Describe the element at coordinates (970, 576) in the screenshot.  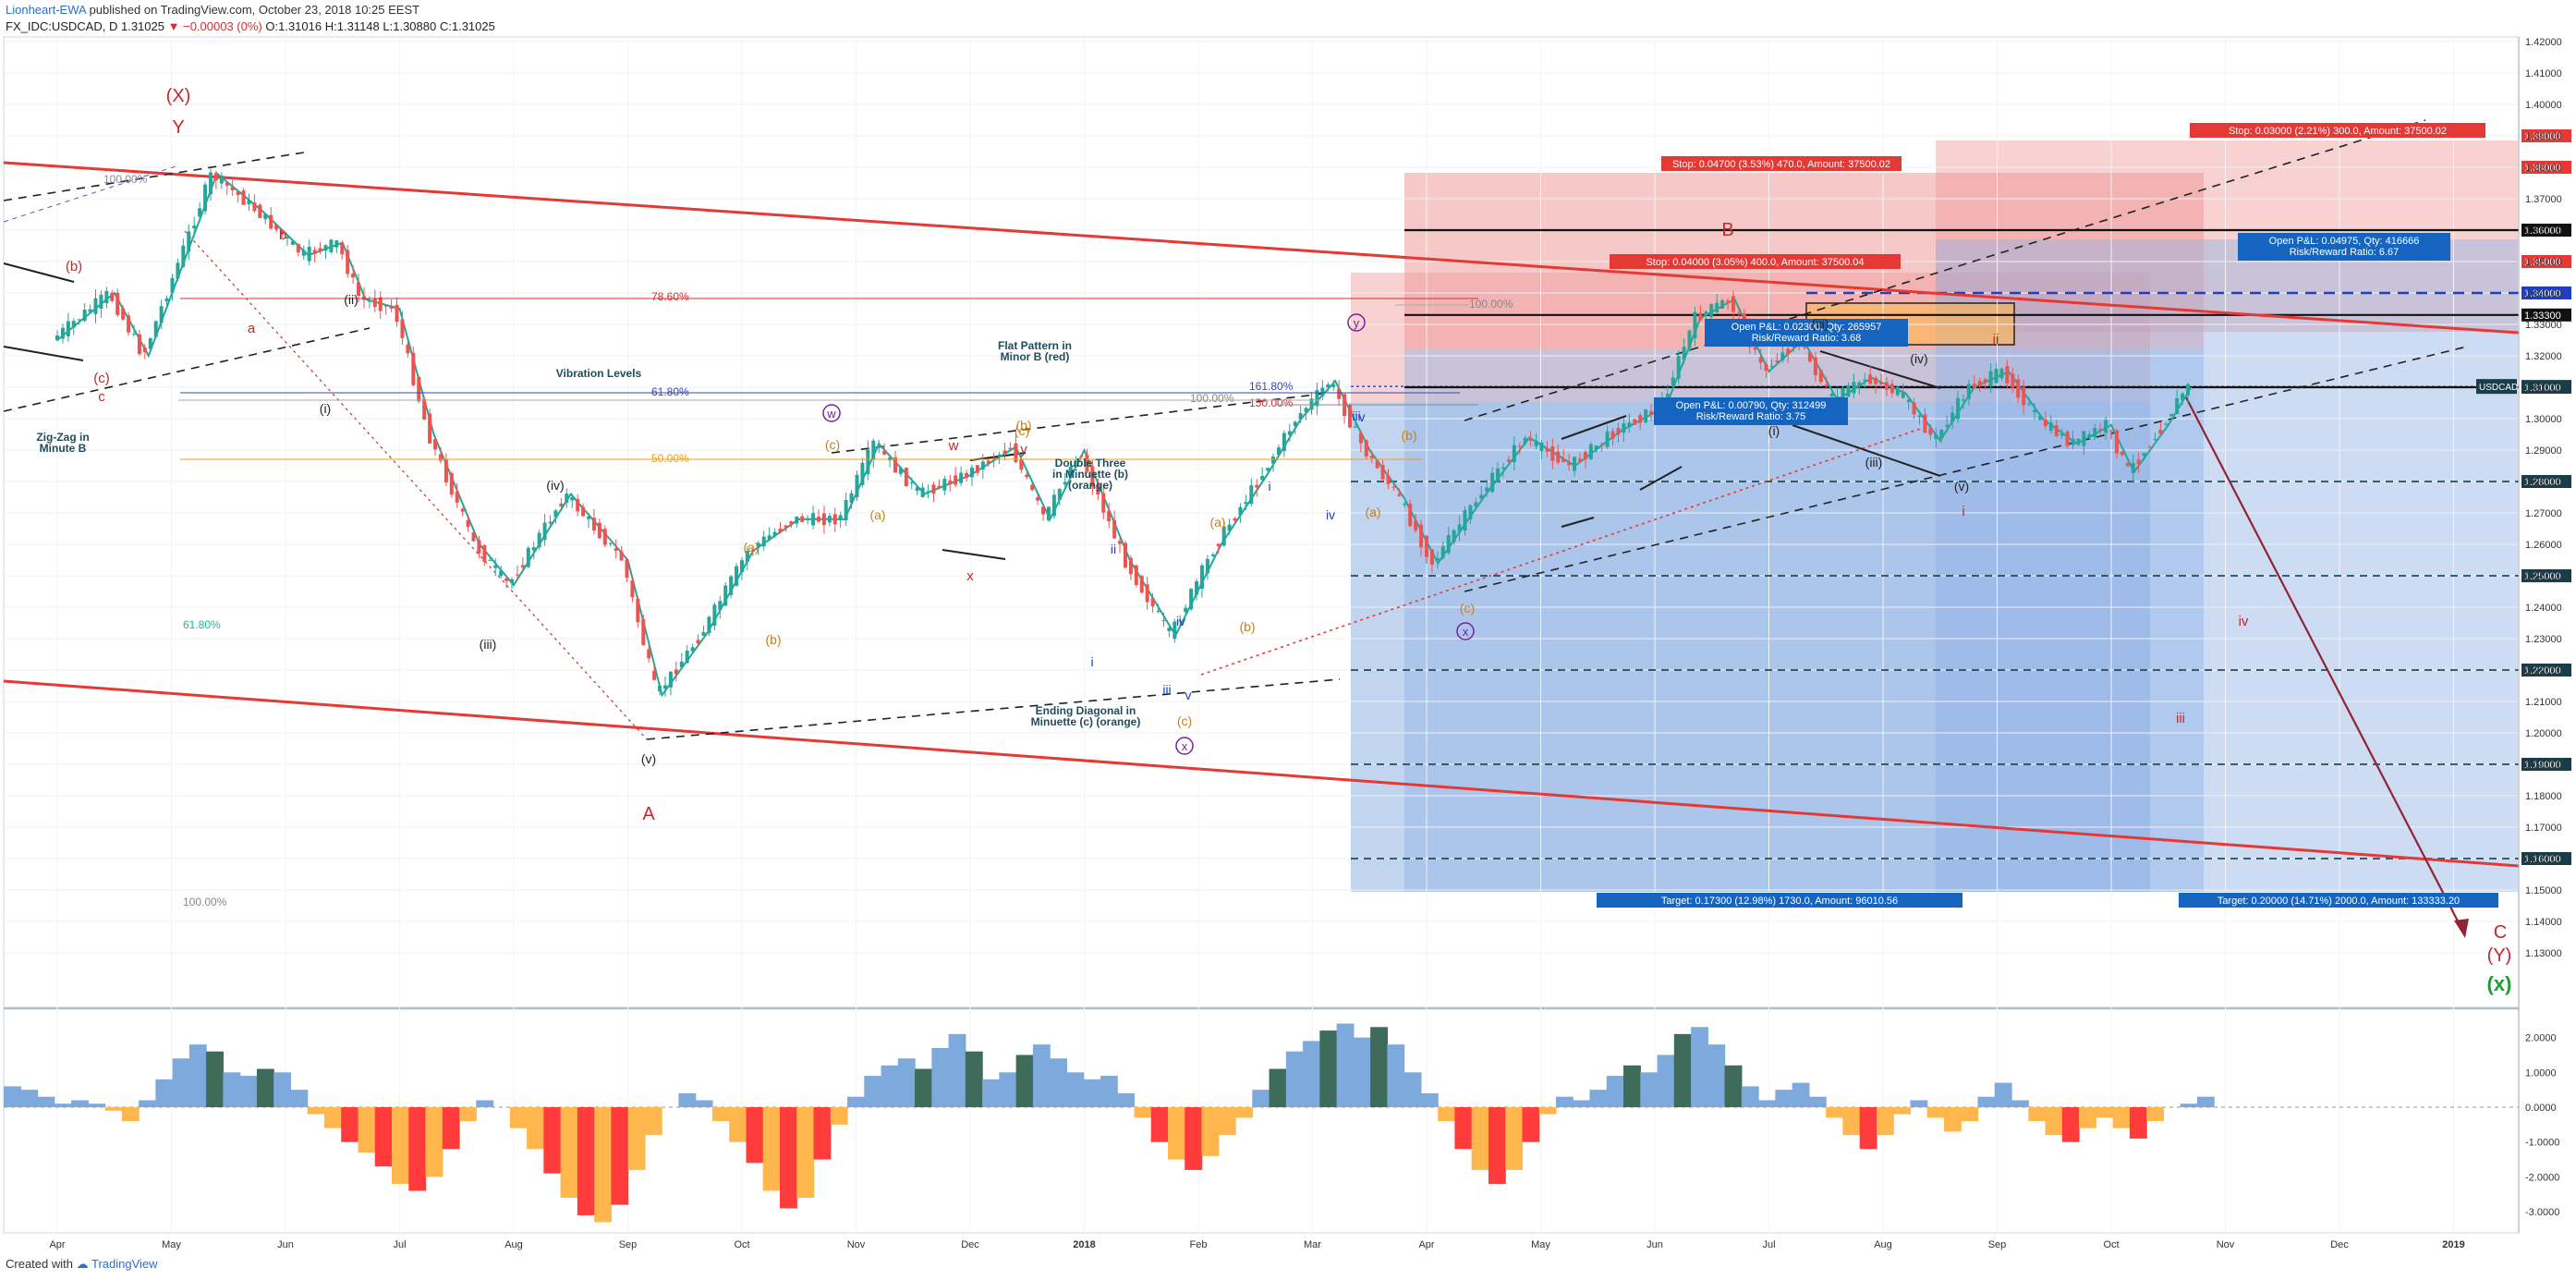
I see `wave-label-red: x` at that location.